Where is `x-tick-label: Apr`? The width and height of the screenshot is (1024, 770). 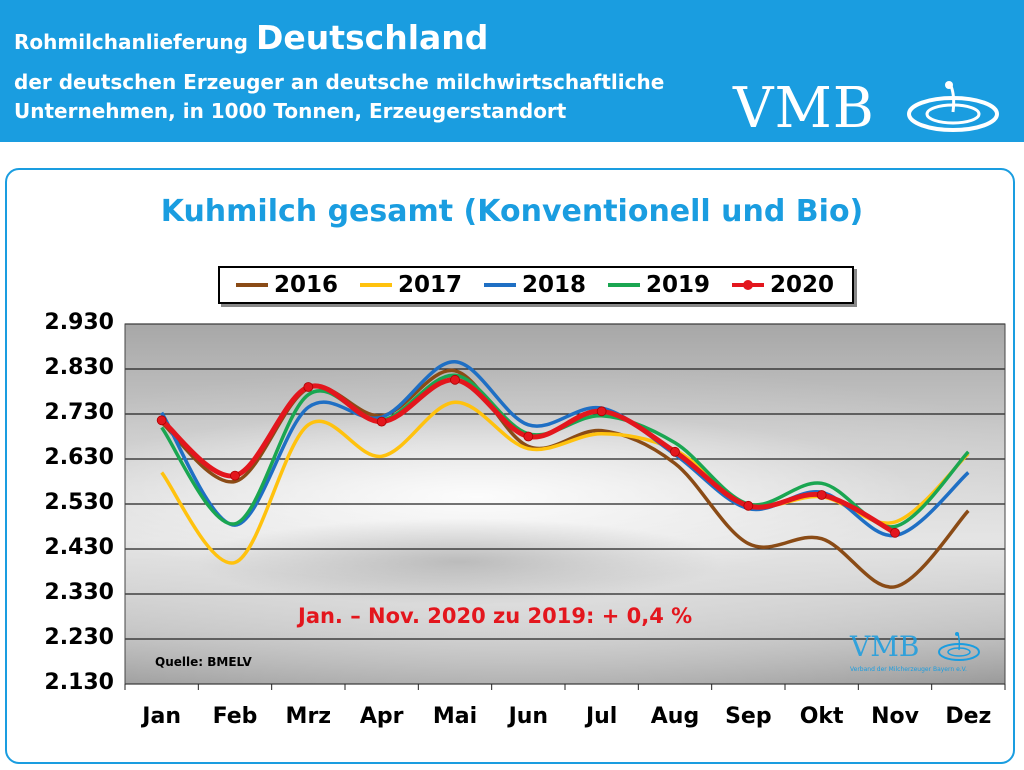 x-tick-label: Apr is located at coordinates (381, 716).